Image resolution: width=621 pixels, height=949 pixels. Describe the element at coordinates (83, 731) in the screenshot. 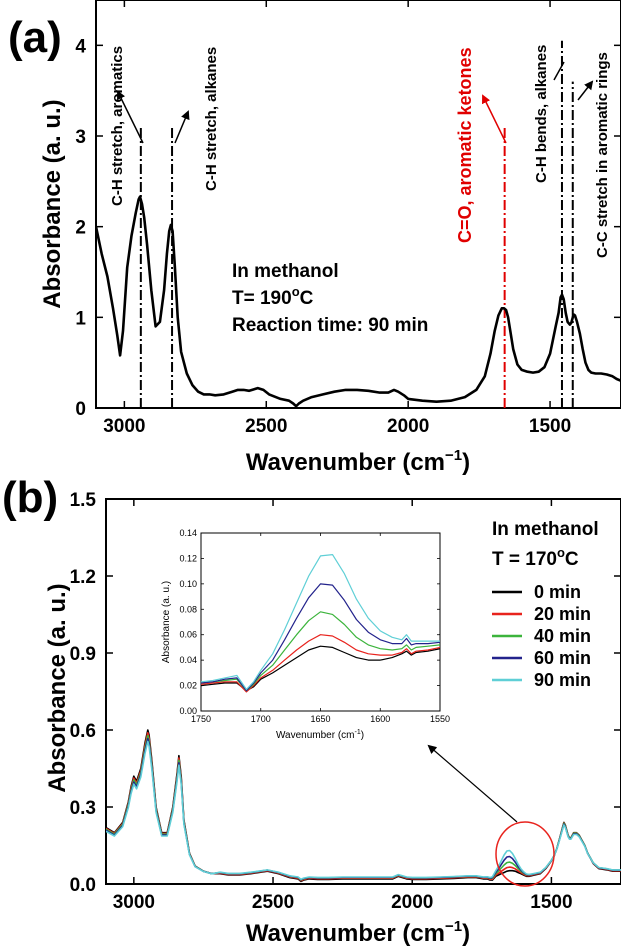

I see `y-tick-label: 0.6` at that location.